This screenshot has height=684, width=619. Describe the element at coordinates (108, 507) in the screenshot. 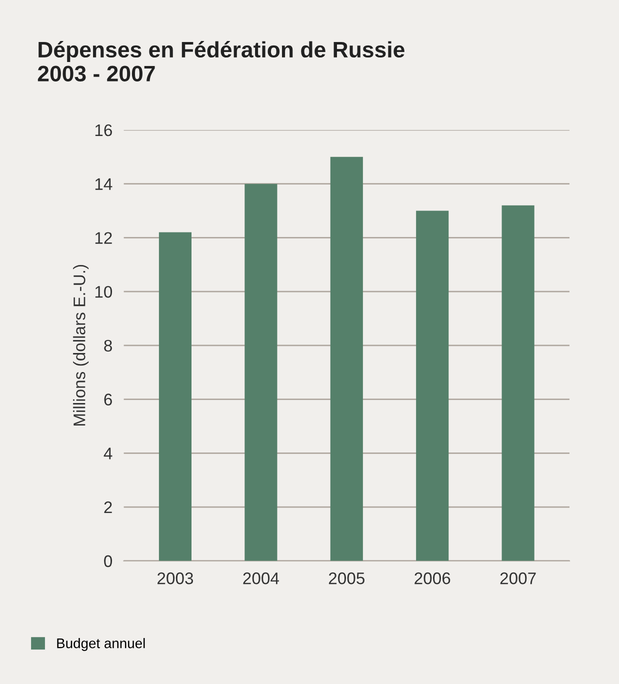

I see `y-tick-label: 2` at that location.